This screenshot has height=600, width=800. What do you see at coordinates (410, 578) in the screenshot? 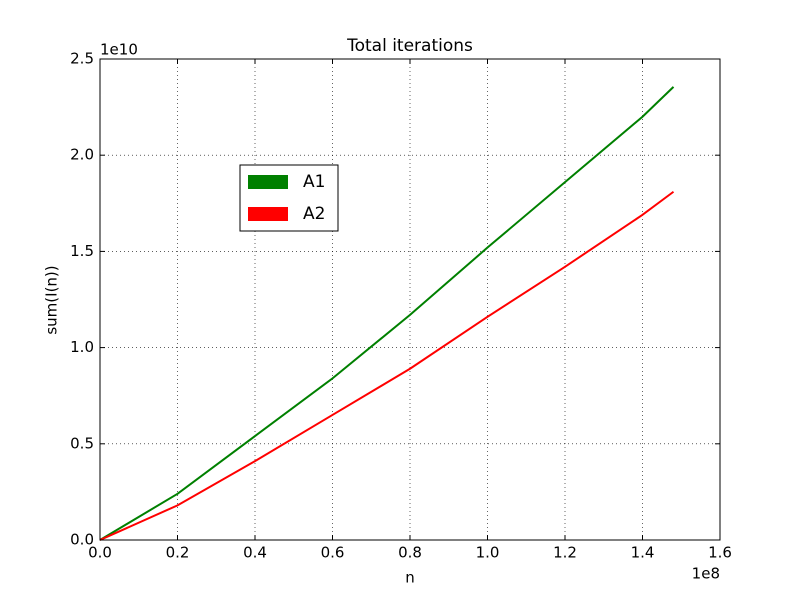
I see `x-axis-label: n` at bounding box center [410, 578].